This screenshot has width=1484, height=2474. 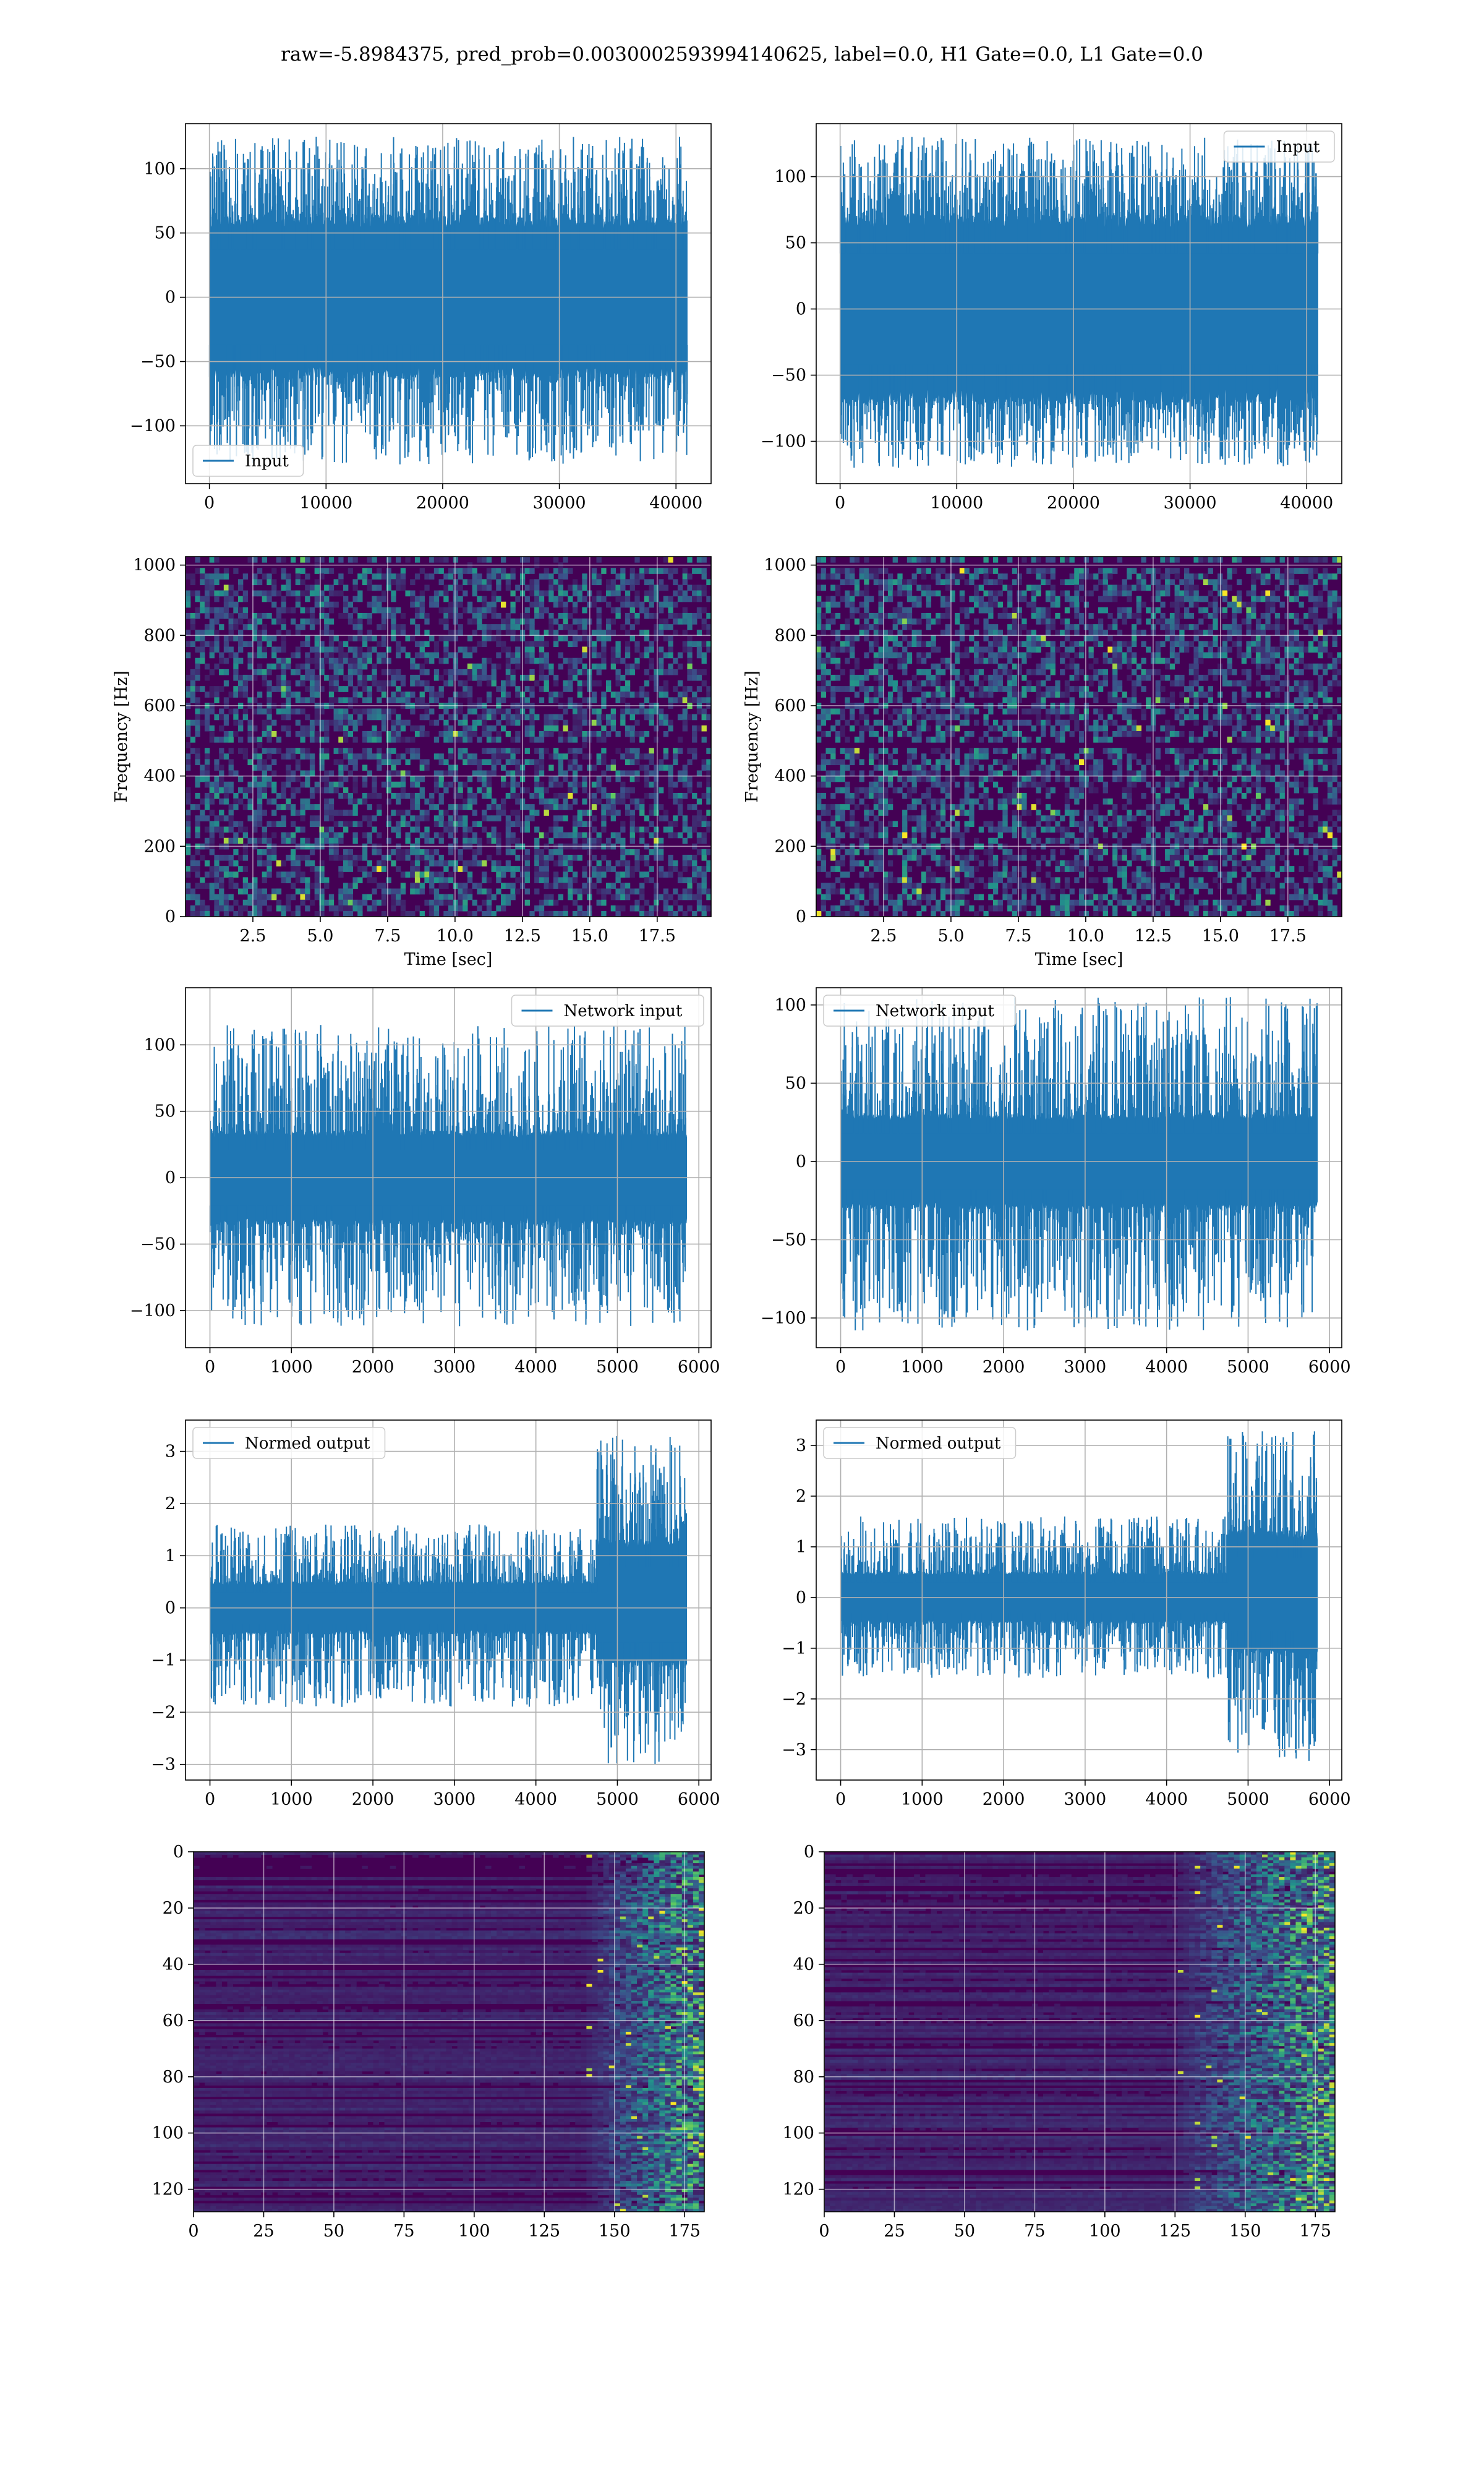 I want to click on y-tick-label: 1000, so click(x=154, y=565).